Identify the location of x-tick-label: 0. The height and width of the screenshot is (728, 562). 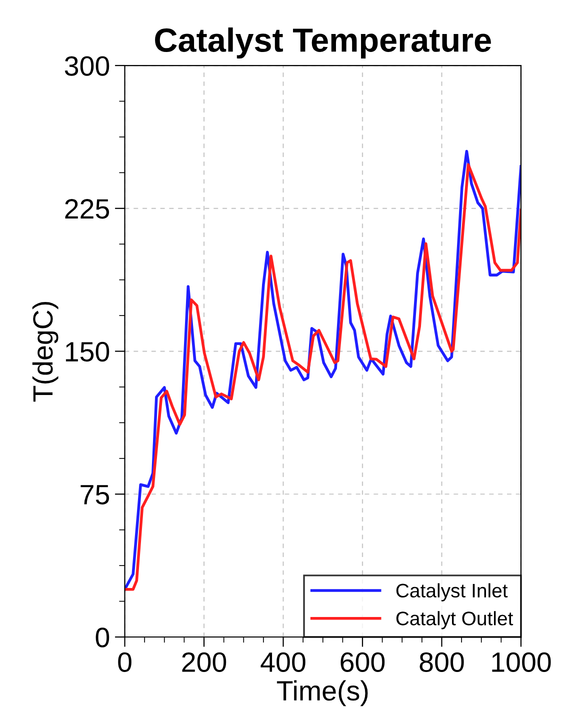
(125, 662).